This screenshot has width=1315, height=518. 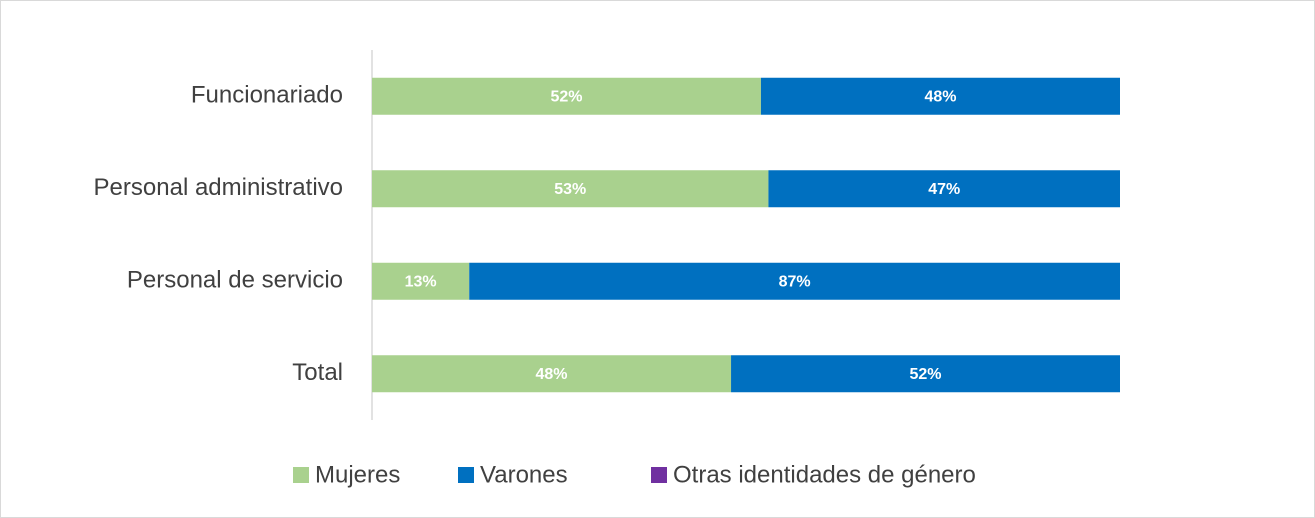 What do you see at coordinates (824, 474) in the screenshot?
I see `legend-label: Otras identidades de género` at bounding box center [824, 474].